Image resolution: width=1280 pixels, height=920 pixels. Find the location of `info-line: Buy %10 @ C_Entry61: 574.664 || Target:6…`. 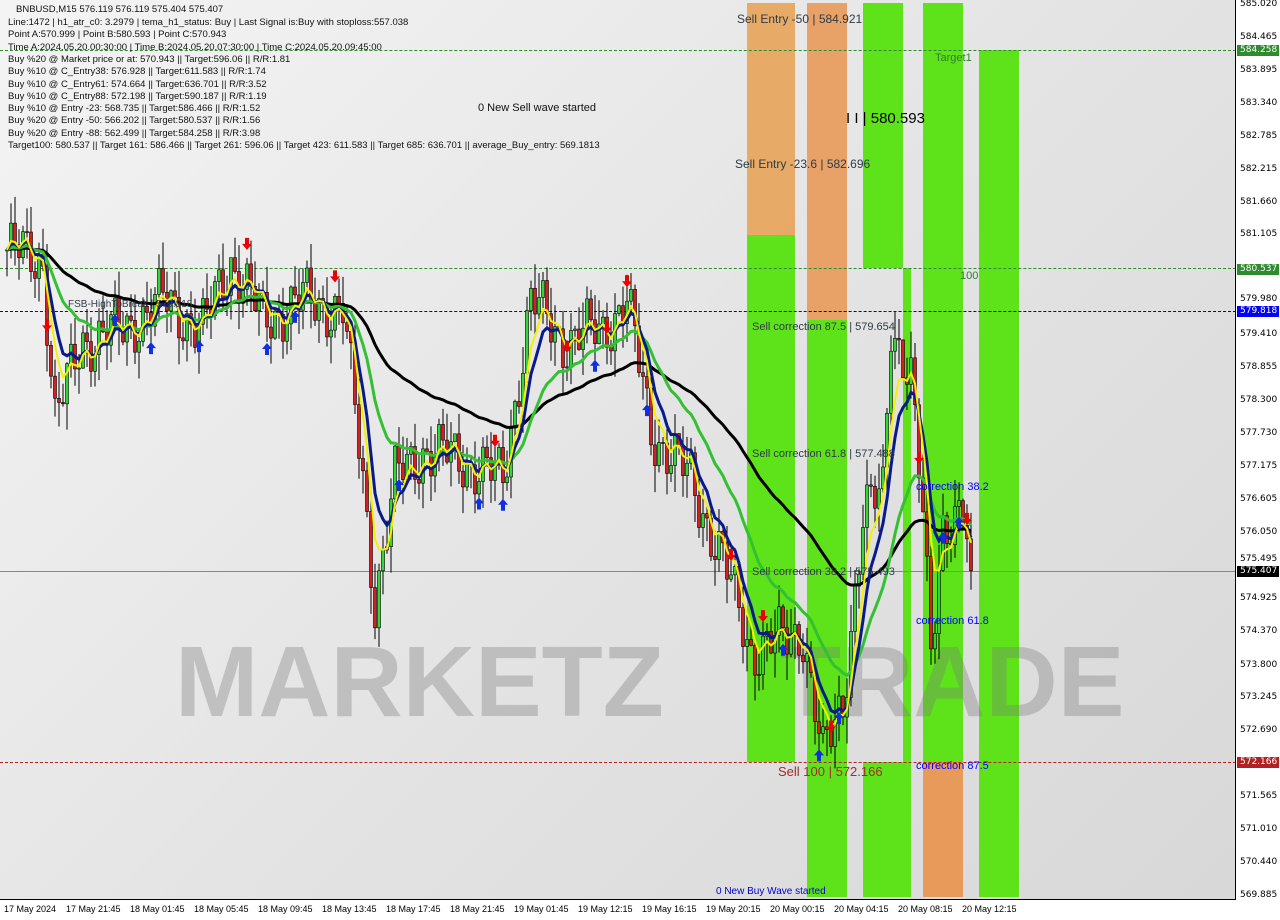

info-line: Buy %10 @ C_Entry61: 574.664 || Target:6… is located at coordinates (137, 84).